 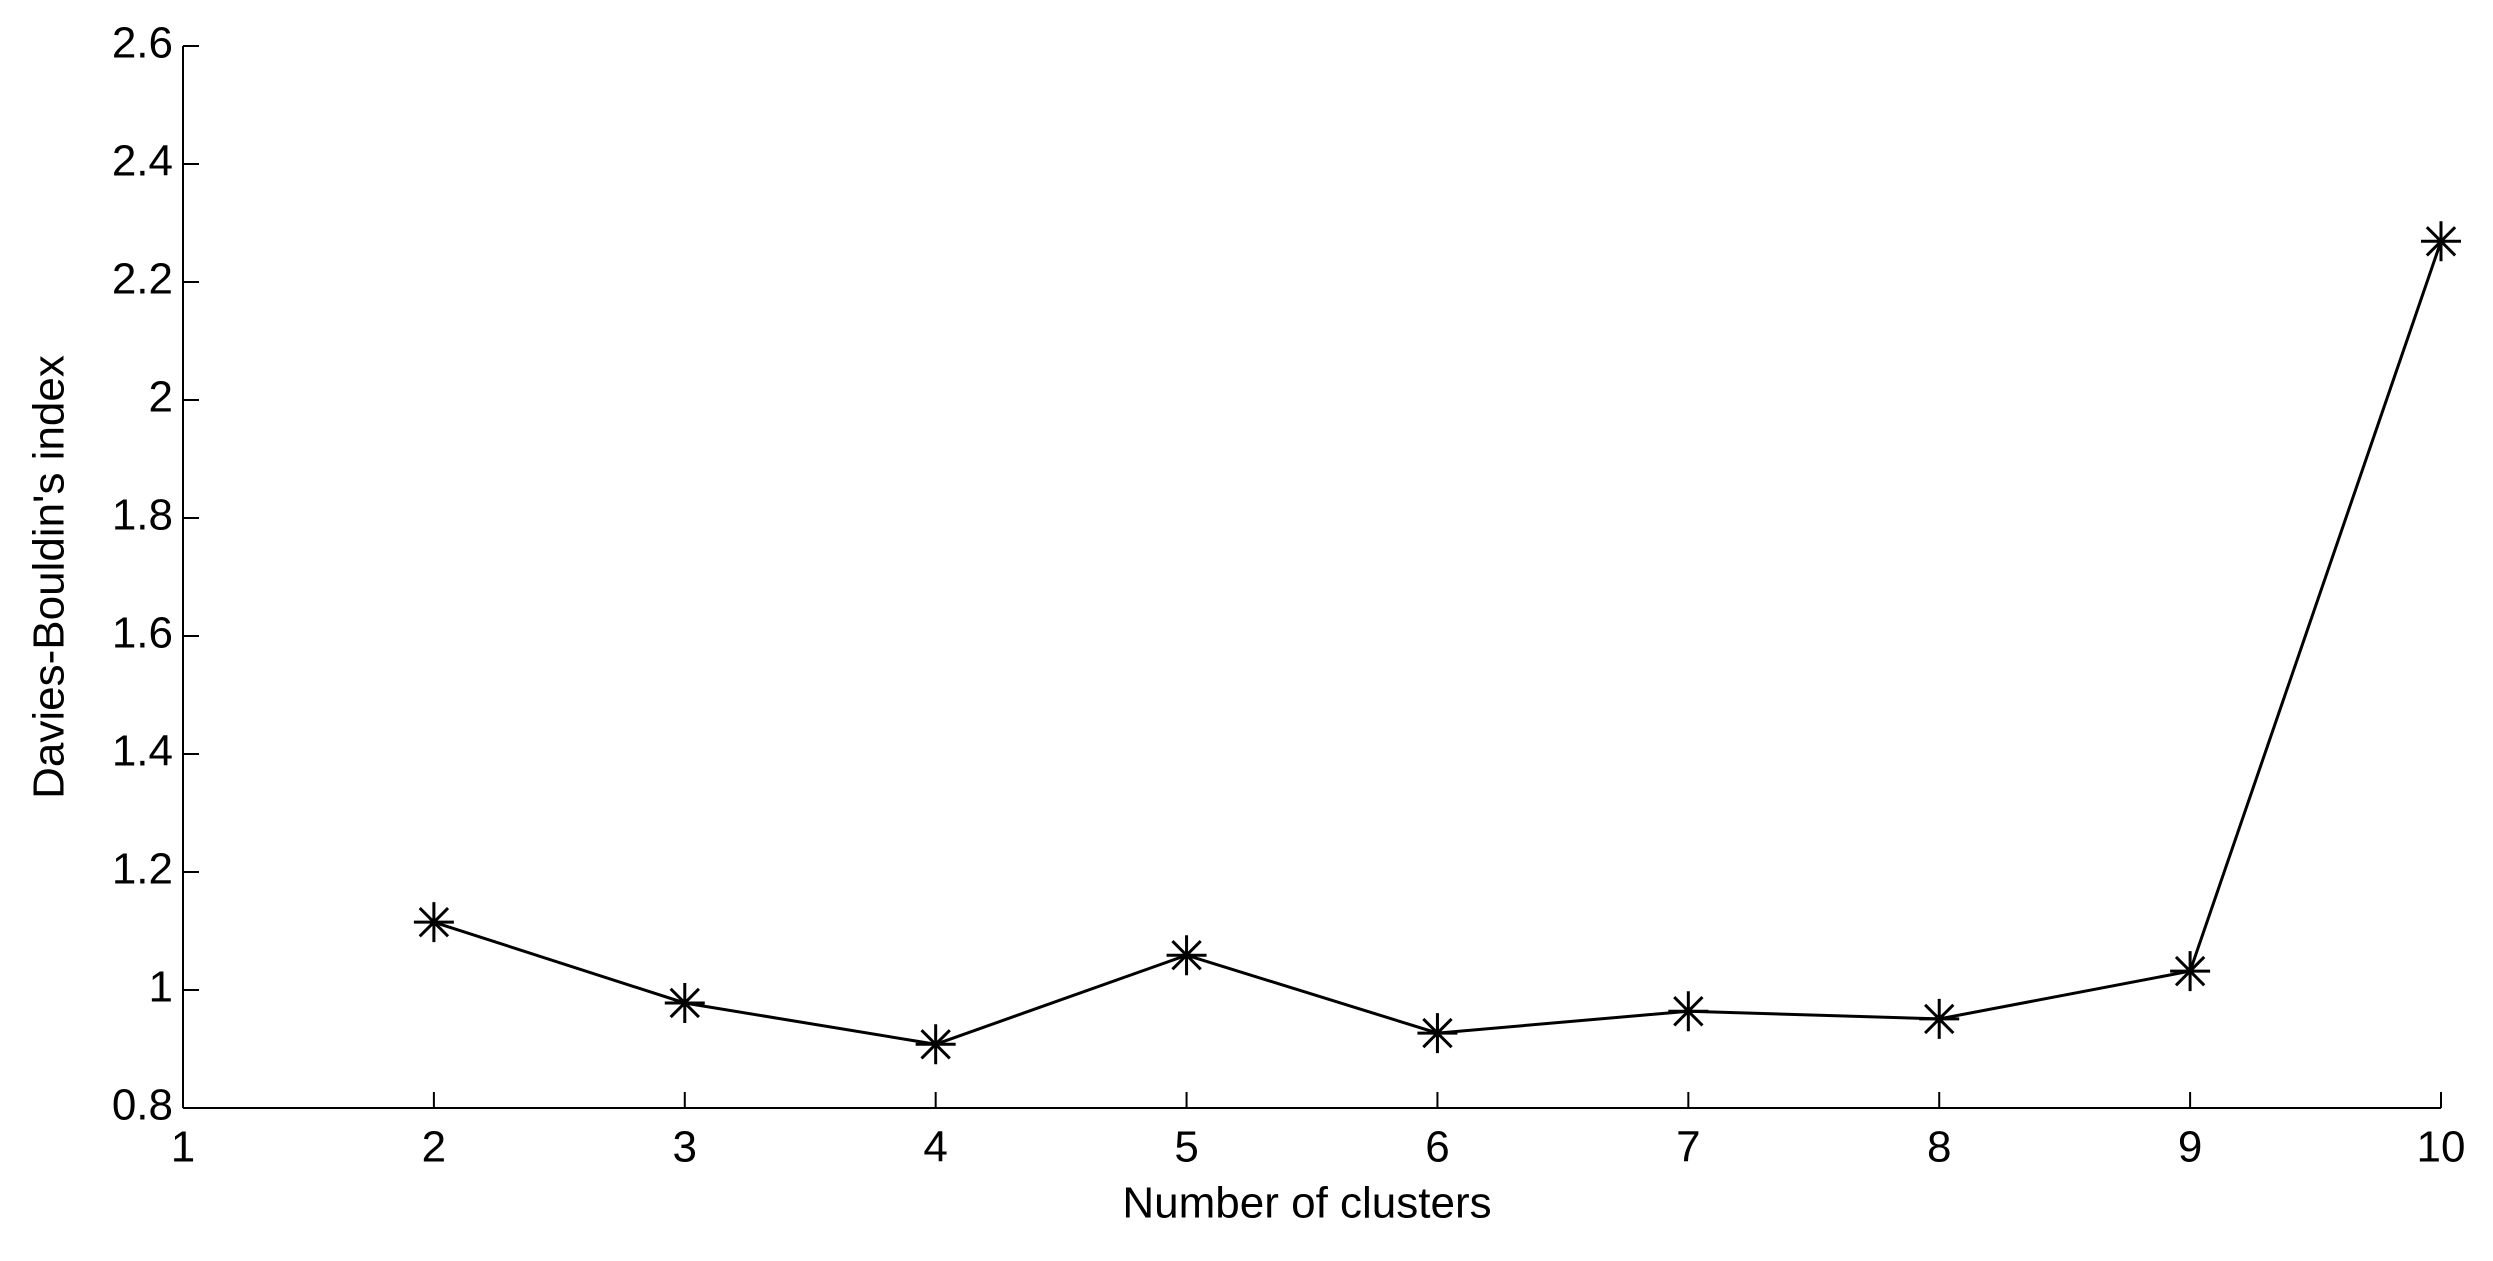 What do you see at coordinates (1437, 1147) in the screenshot?
I see `x-tick-label: 6` at bounding box center [1437, 1147].